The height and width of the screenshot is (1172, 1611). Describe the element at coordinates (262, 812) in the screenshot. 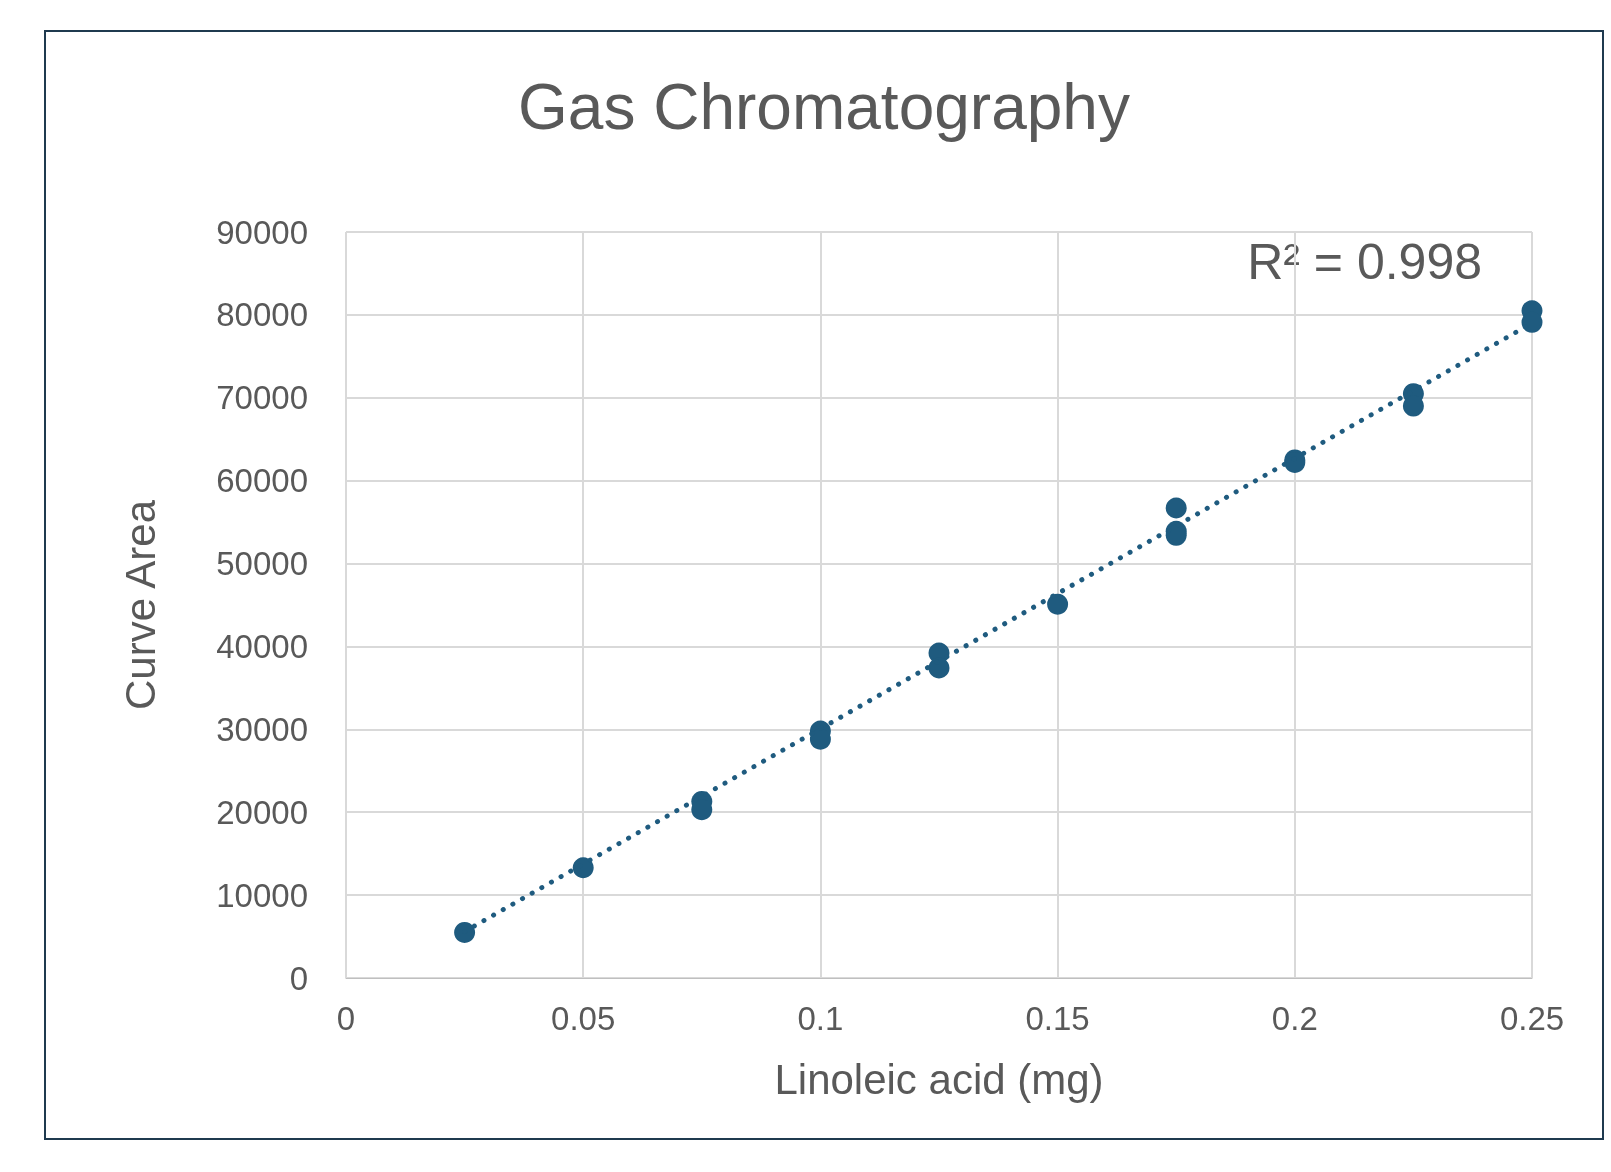

I see `y-tick-label: 20000` at that location.